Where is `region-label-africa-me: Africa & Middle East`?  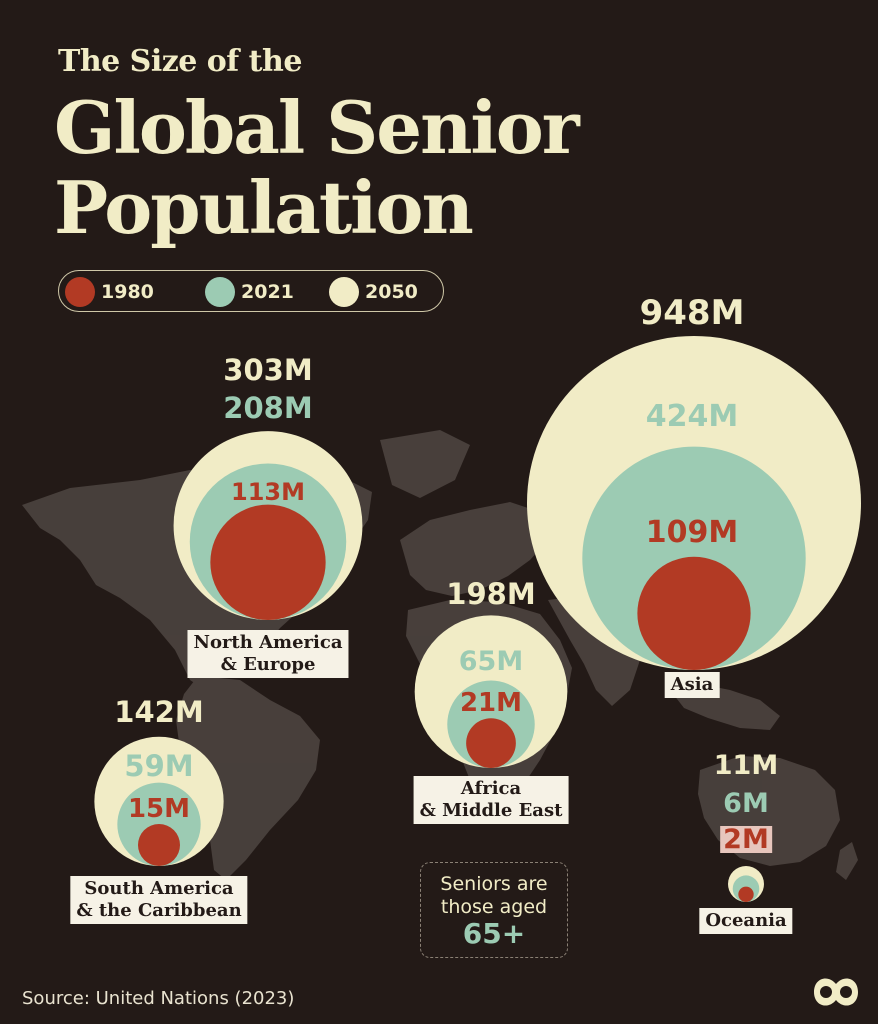
region-label-africa-me: Africa & Middle East is located at coordinates (491, 800).